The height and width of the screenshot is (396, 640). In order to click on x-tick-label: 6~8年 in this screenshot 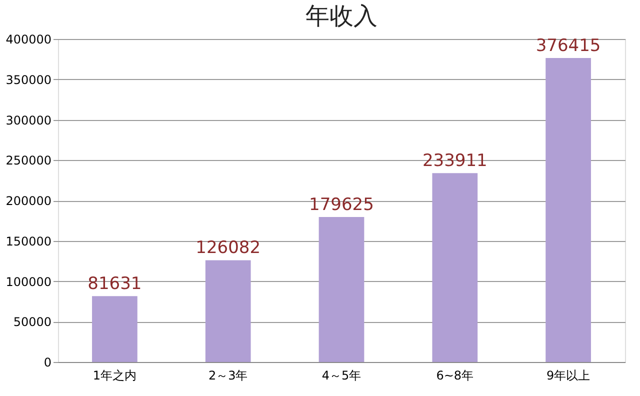, I will do `click(455, 375)`.